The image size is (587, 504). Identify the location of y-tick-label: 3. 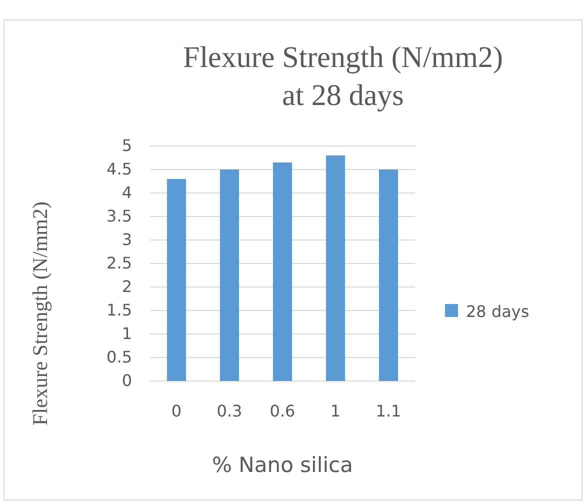
(127, 240).